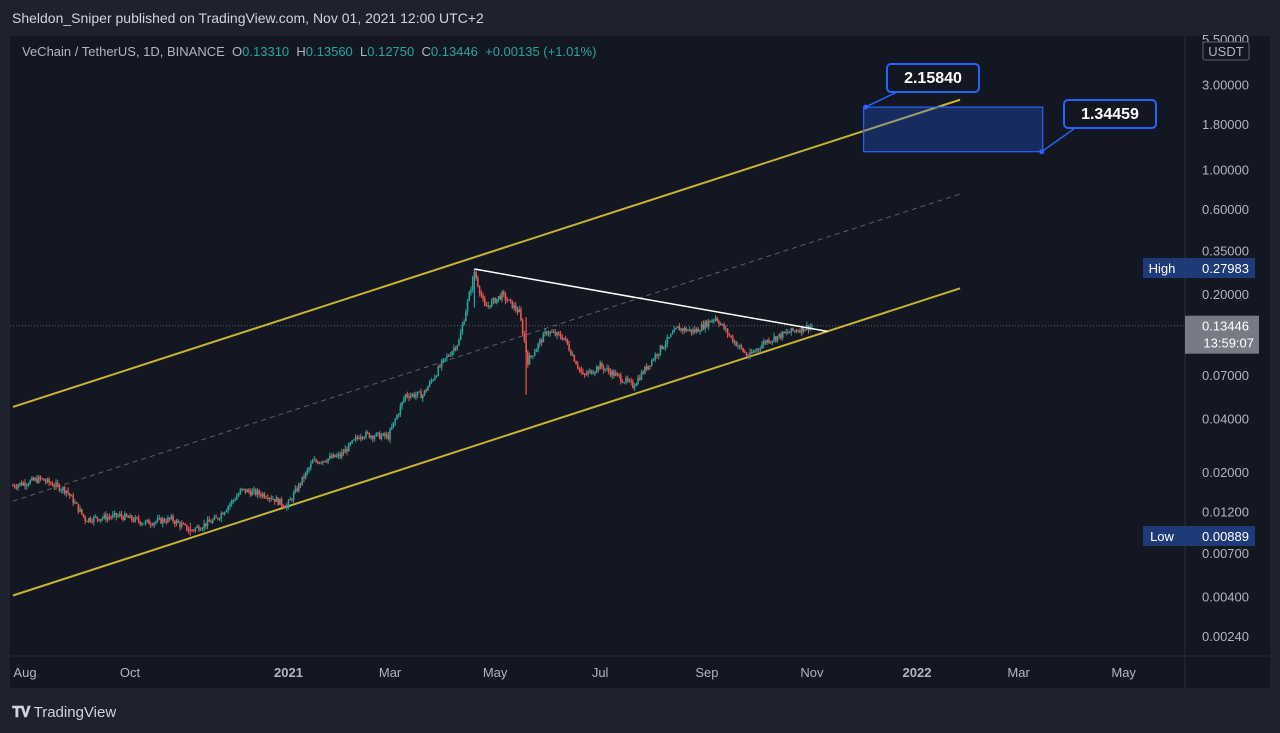 This screenshot has width=1280, height=733. I want to click on close-value: 0.13446, so click(454, 51).